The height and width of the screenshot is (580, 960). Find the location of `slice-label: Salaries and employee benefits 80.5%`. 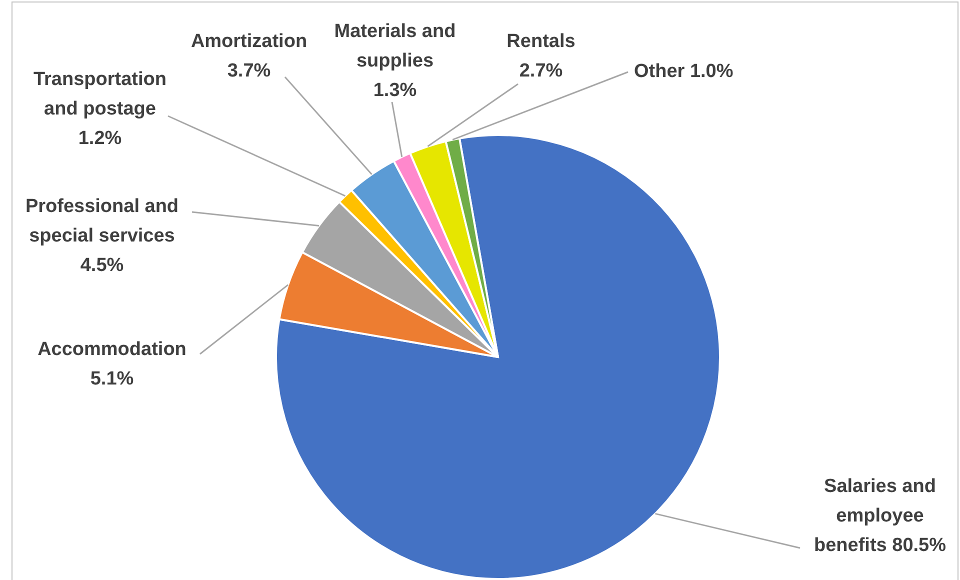

slice-label: Salaries and employee benefits 80.5% is located at coordinates (880, 516).